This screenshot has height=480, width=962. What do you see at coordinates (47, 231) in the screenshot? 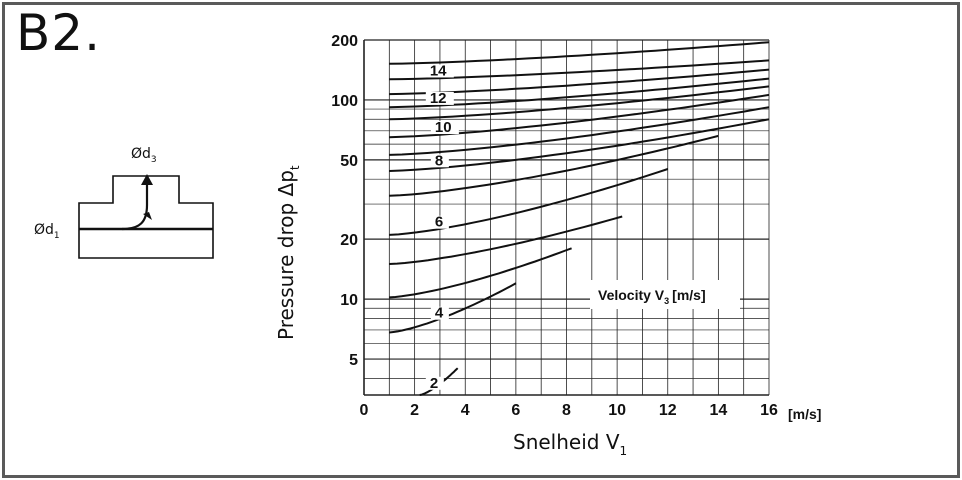
I see `inlet-diameter-label: Ød1` at bounding box center [47, 231].